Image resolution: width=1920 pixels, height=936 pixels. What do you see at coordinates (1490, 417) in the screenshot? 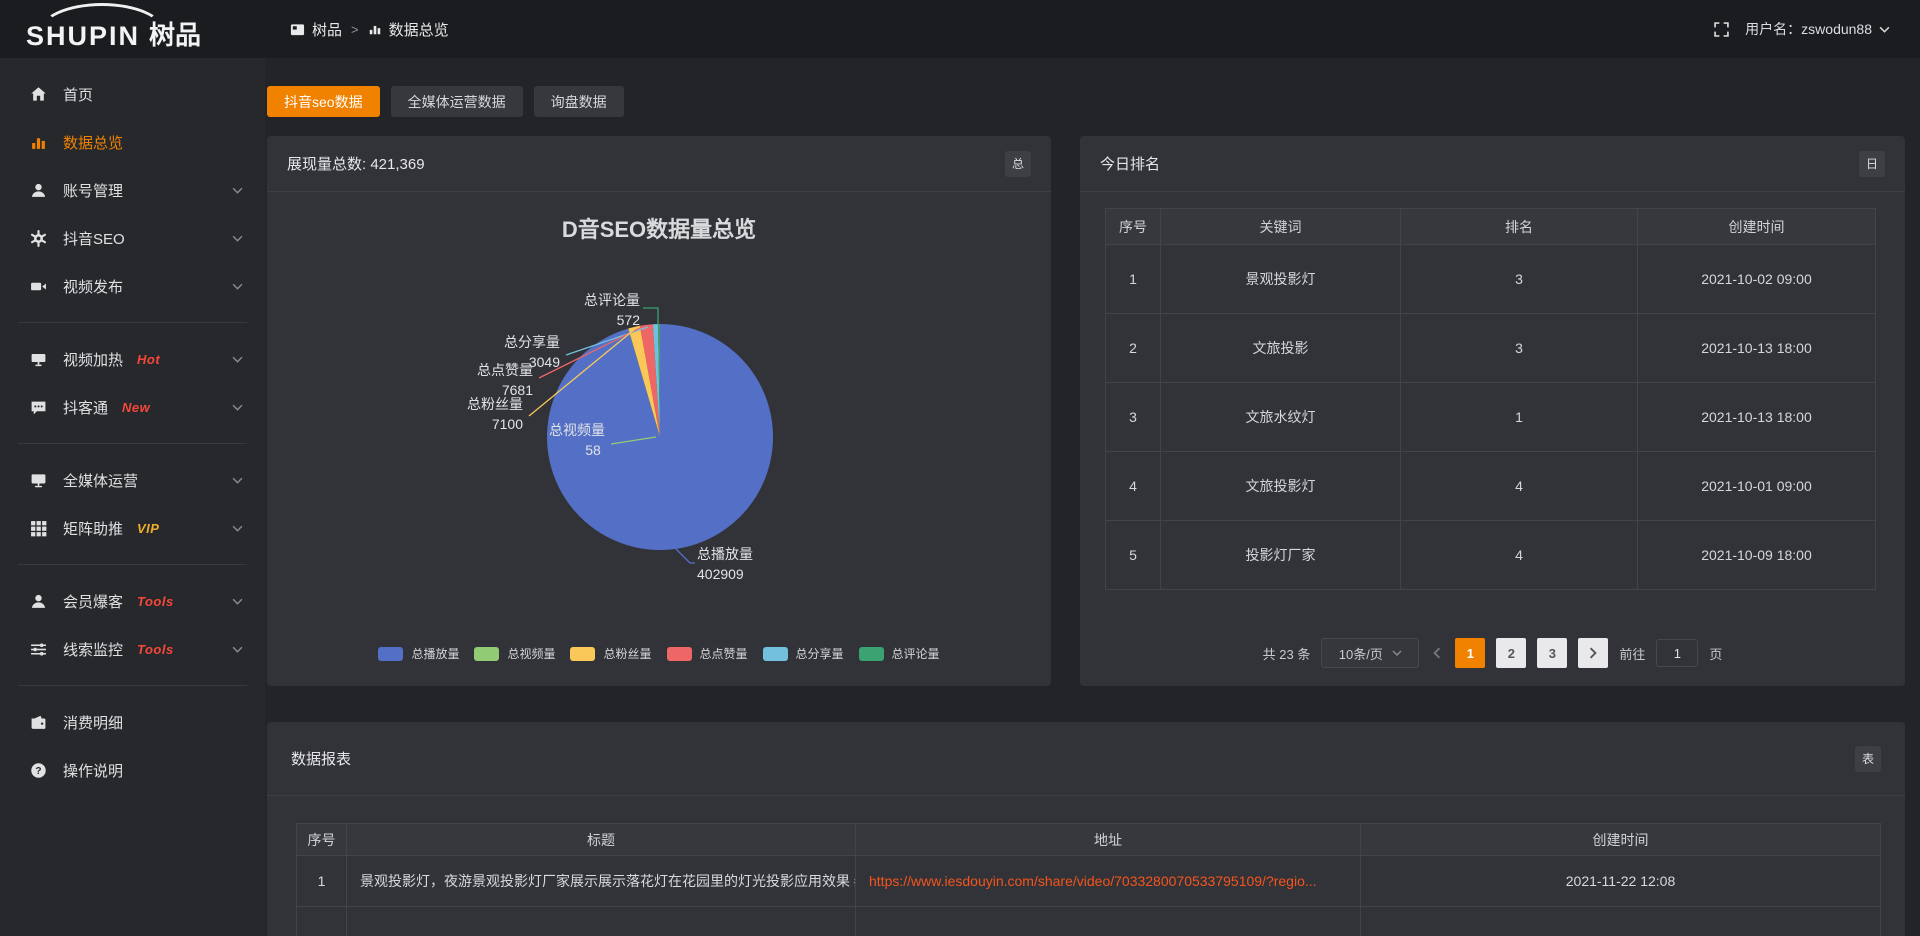
I see `table-row: 3 文旅水纹灯 1 2021-10-13 18:00` at bounding box center [1490, 417].